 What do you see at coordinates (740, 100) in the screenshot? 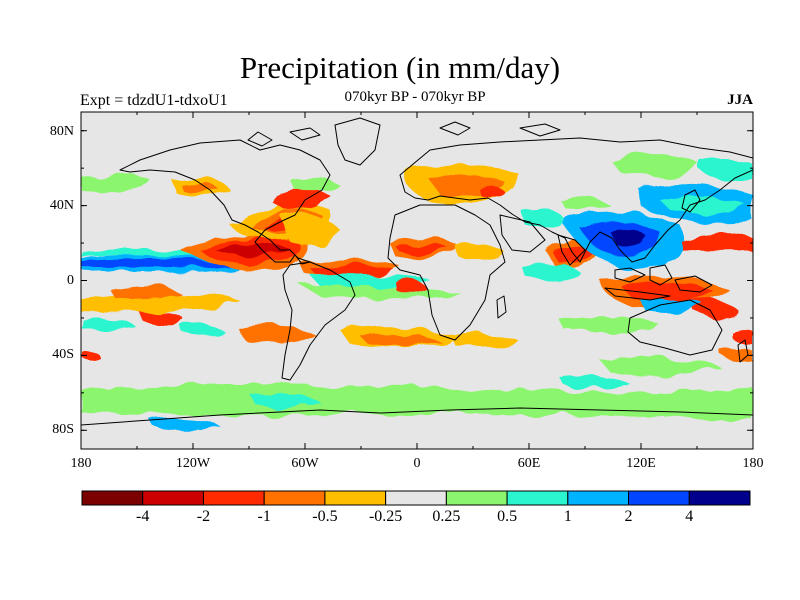
I see `season-label: JJA` at bounding box center [740, 100].